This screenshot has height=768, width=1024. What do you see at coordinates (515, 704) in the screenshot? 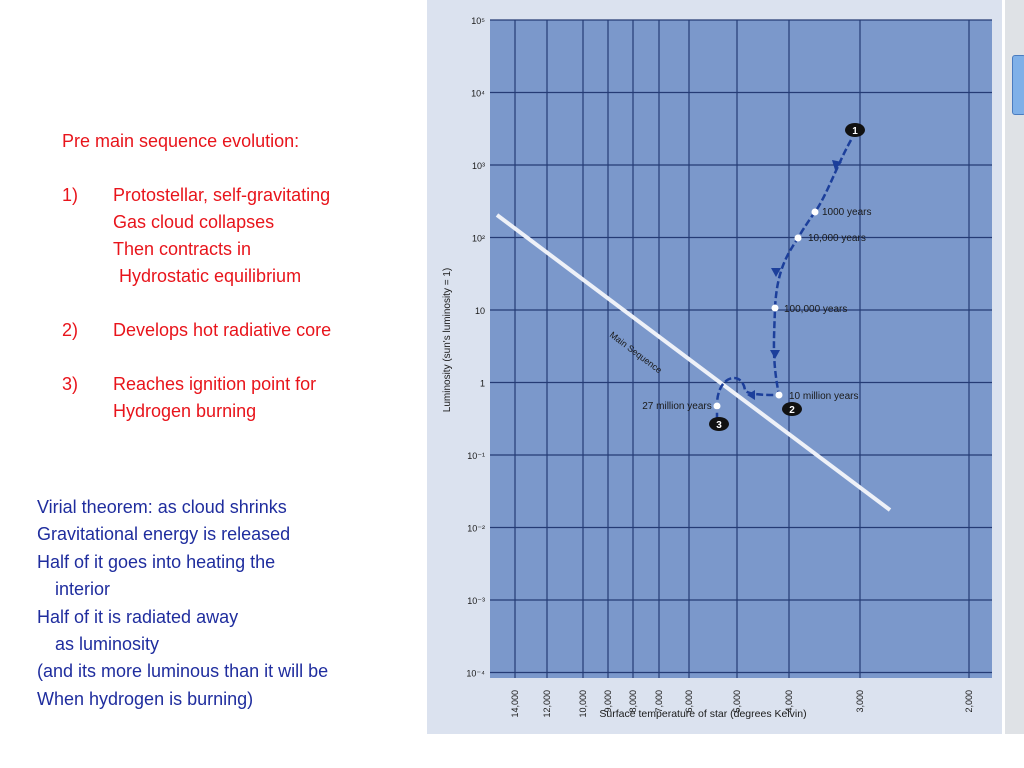
I see `x-tick-label: 14,000` at bounding box center [515, 704].